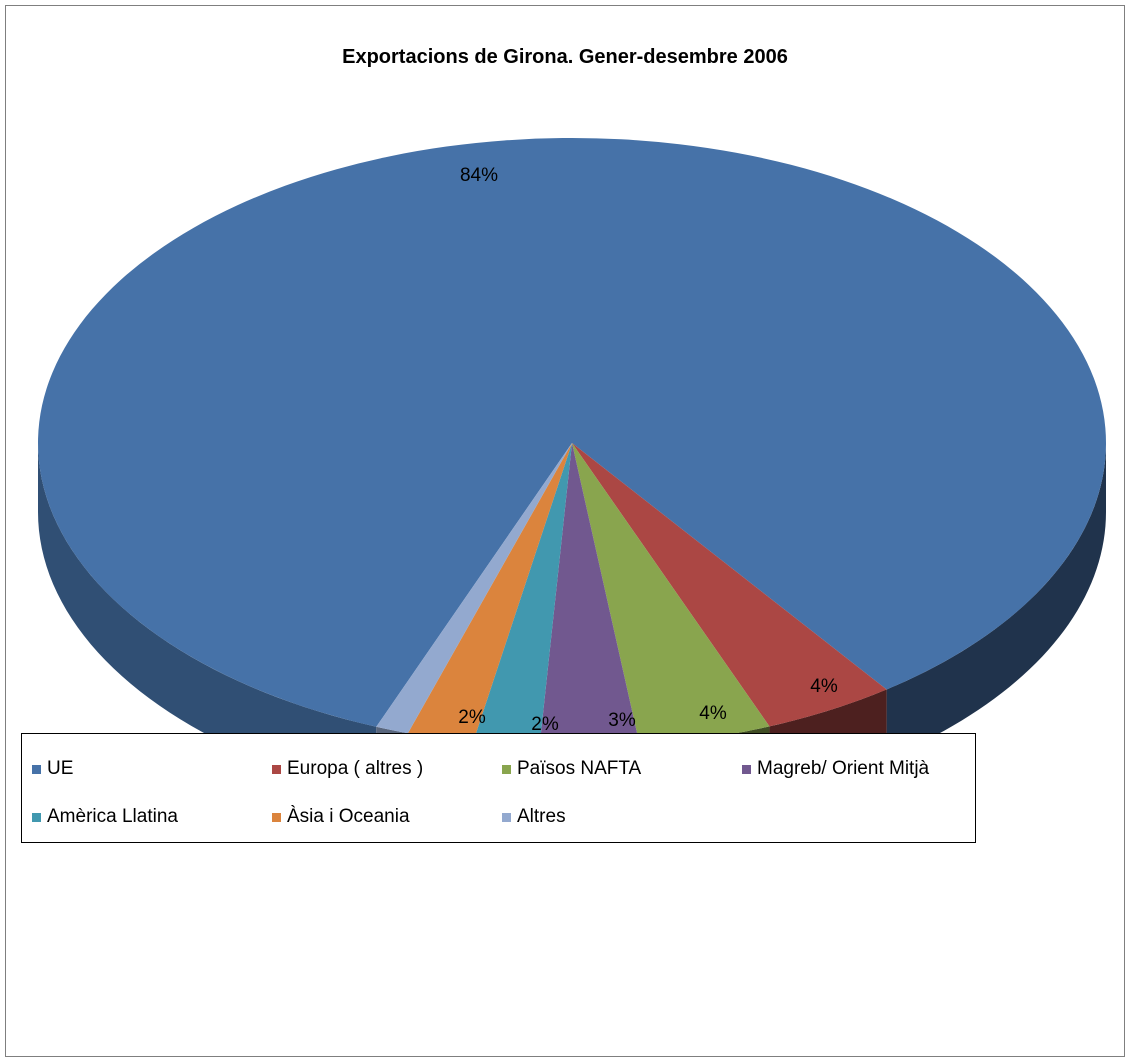  What do you see at coordinates (713, 713) in the screenshot?
I see `data-label-2: 4%` at bounding box center [713, 713].